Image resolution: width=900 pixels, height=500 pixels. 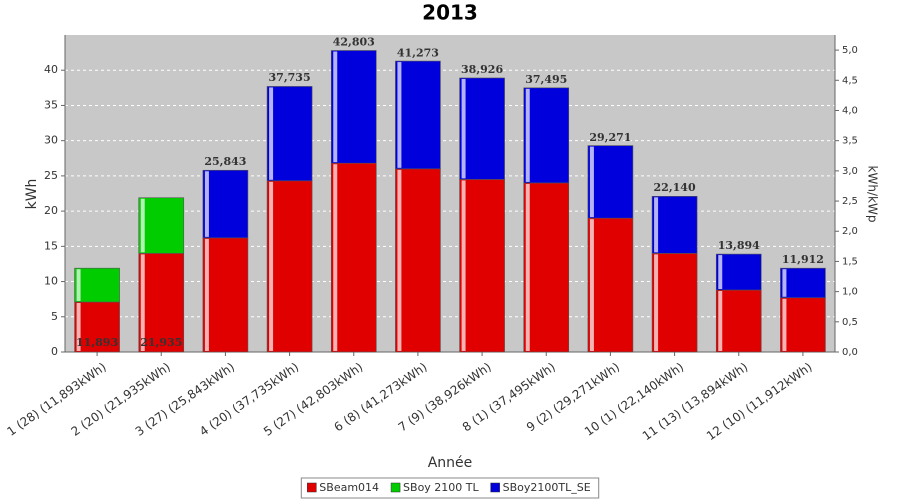 What do you see at coordinates (225, 161) in the screenshot?
I see `total-label: 25,843` at bounding box center [225, 161].